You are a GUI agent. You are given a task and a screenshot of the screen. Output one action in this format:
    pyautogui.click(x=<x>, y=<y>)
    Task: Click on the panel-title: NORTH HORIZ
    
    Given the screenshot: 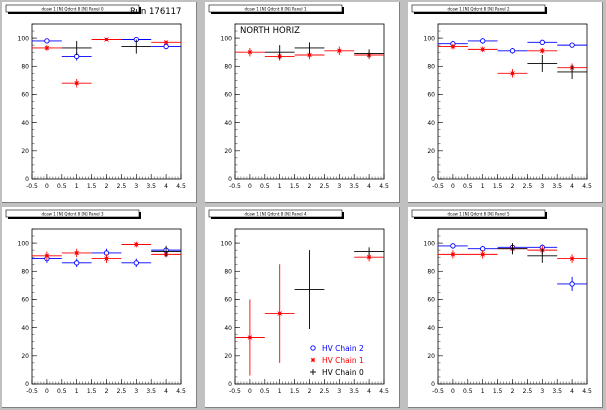 What is the action you would take?
    pyautogui.click(x=270, y=31)
    